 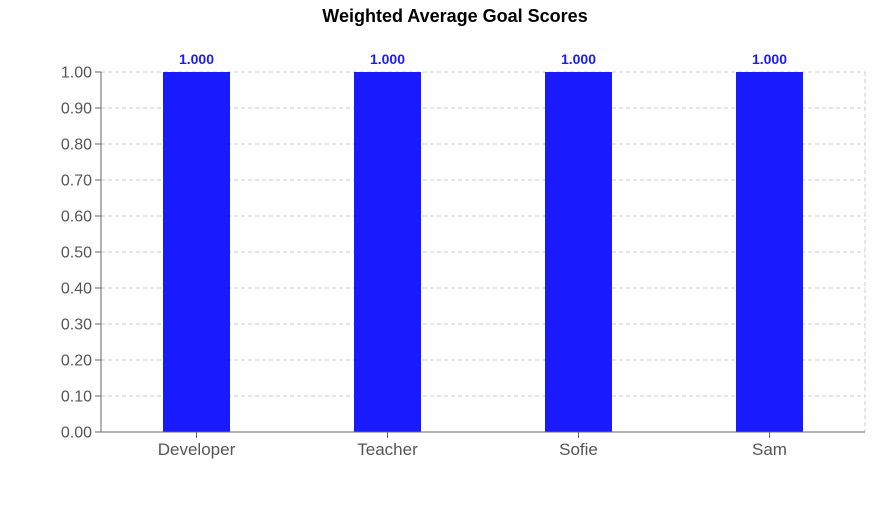 What do you see at coordinates (76, 145) in the screenshot?
I see `y-tick-label: 0.80` at bounding box center [76, 145].